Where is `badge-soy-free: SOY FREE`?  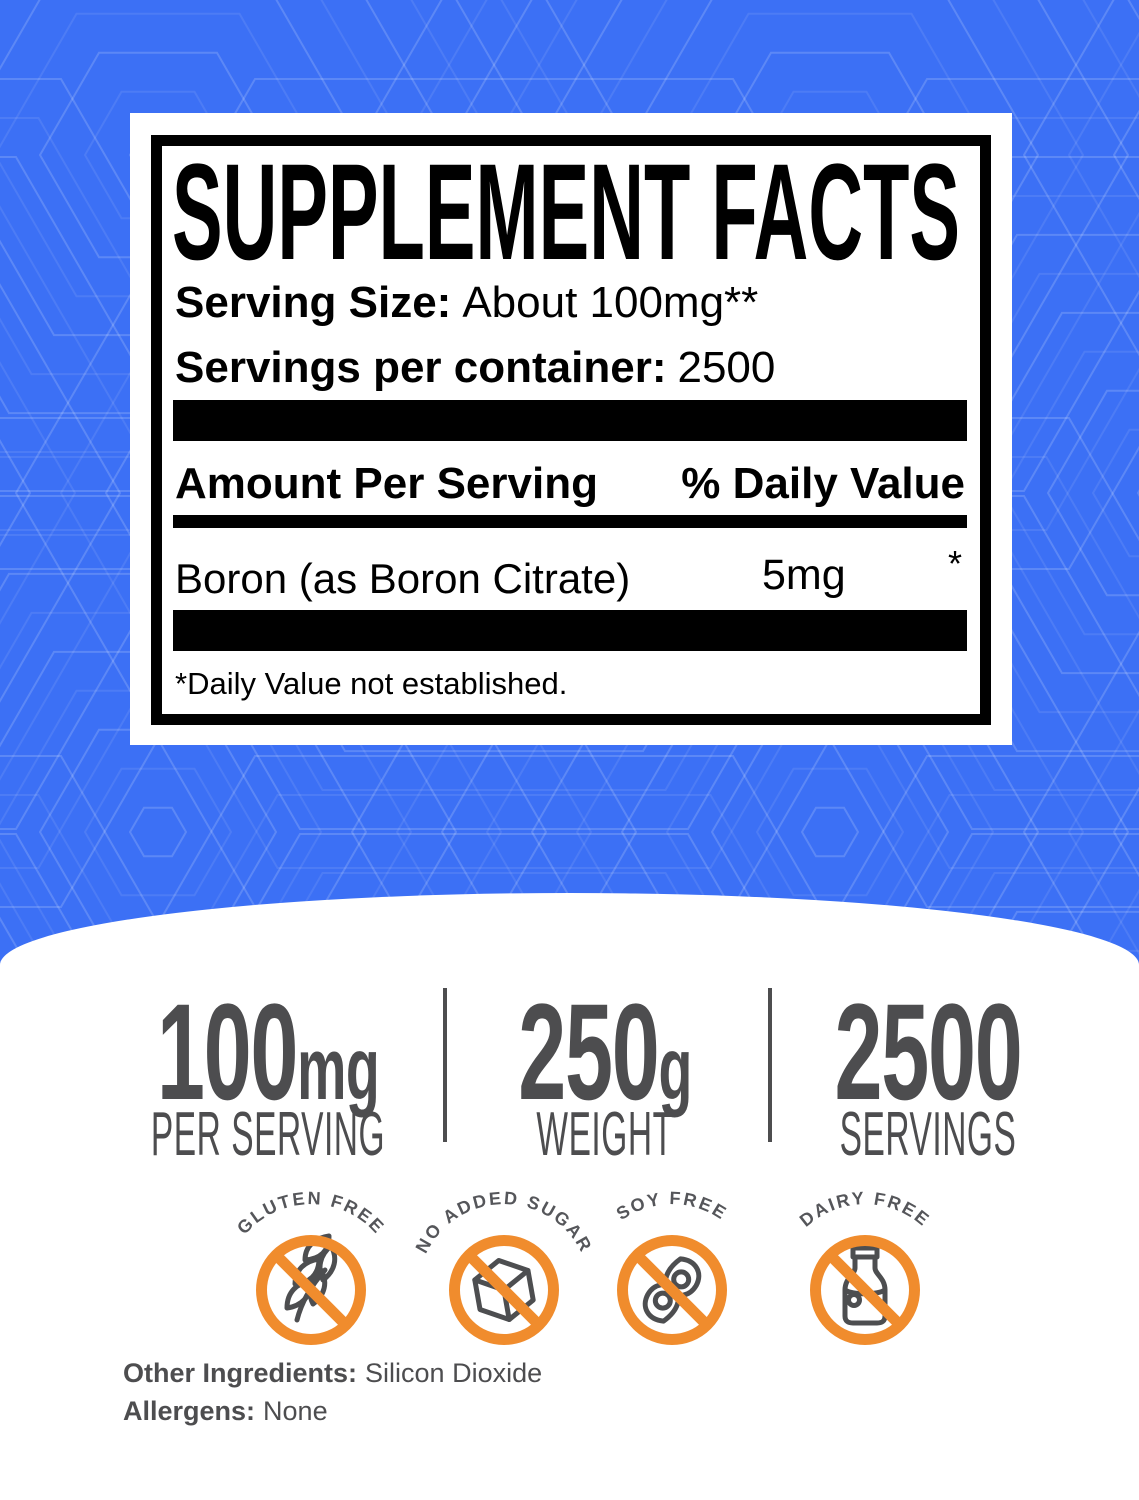
badge-soy-free: SOY FREE is located at coordinates (672, 1280).